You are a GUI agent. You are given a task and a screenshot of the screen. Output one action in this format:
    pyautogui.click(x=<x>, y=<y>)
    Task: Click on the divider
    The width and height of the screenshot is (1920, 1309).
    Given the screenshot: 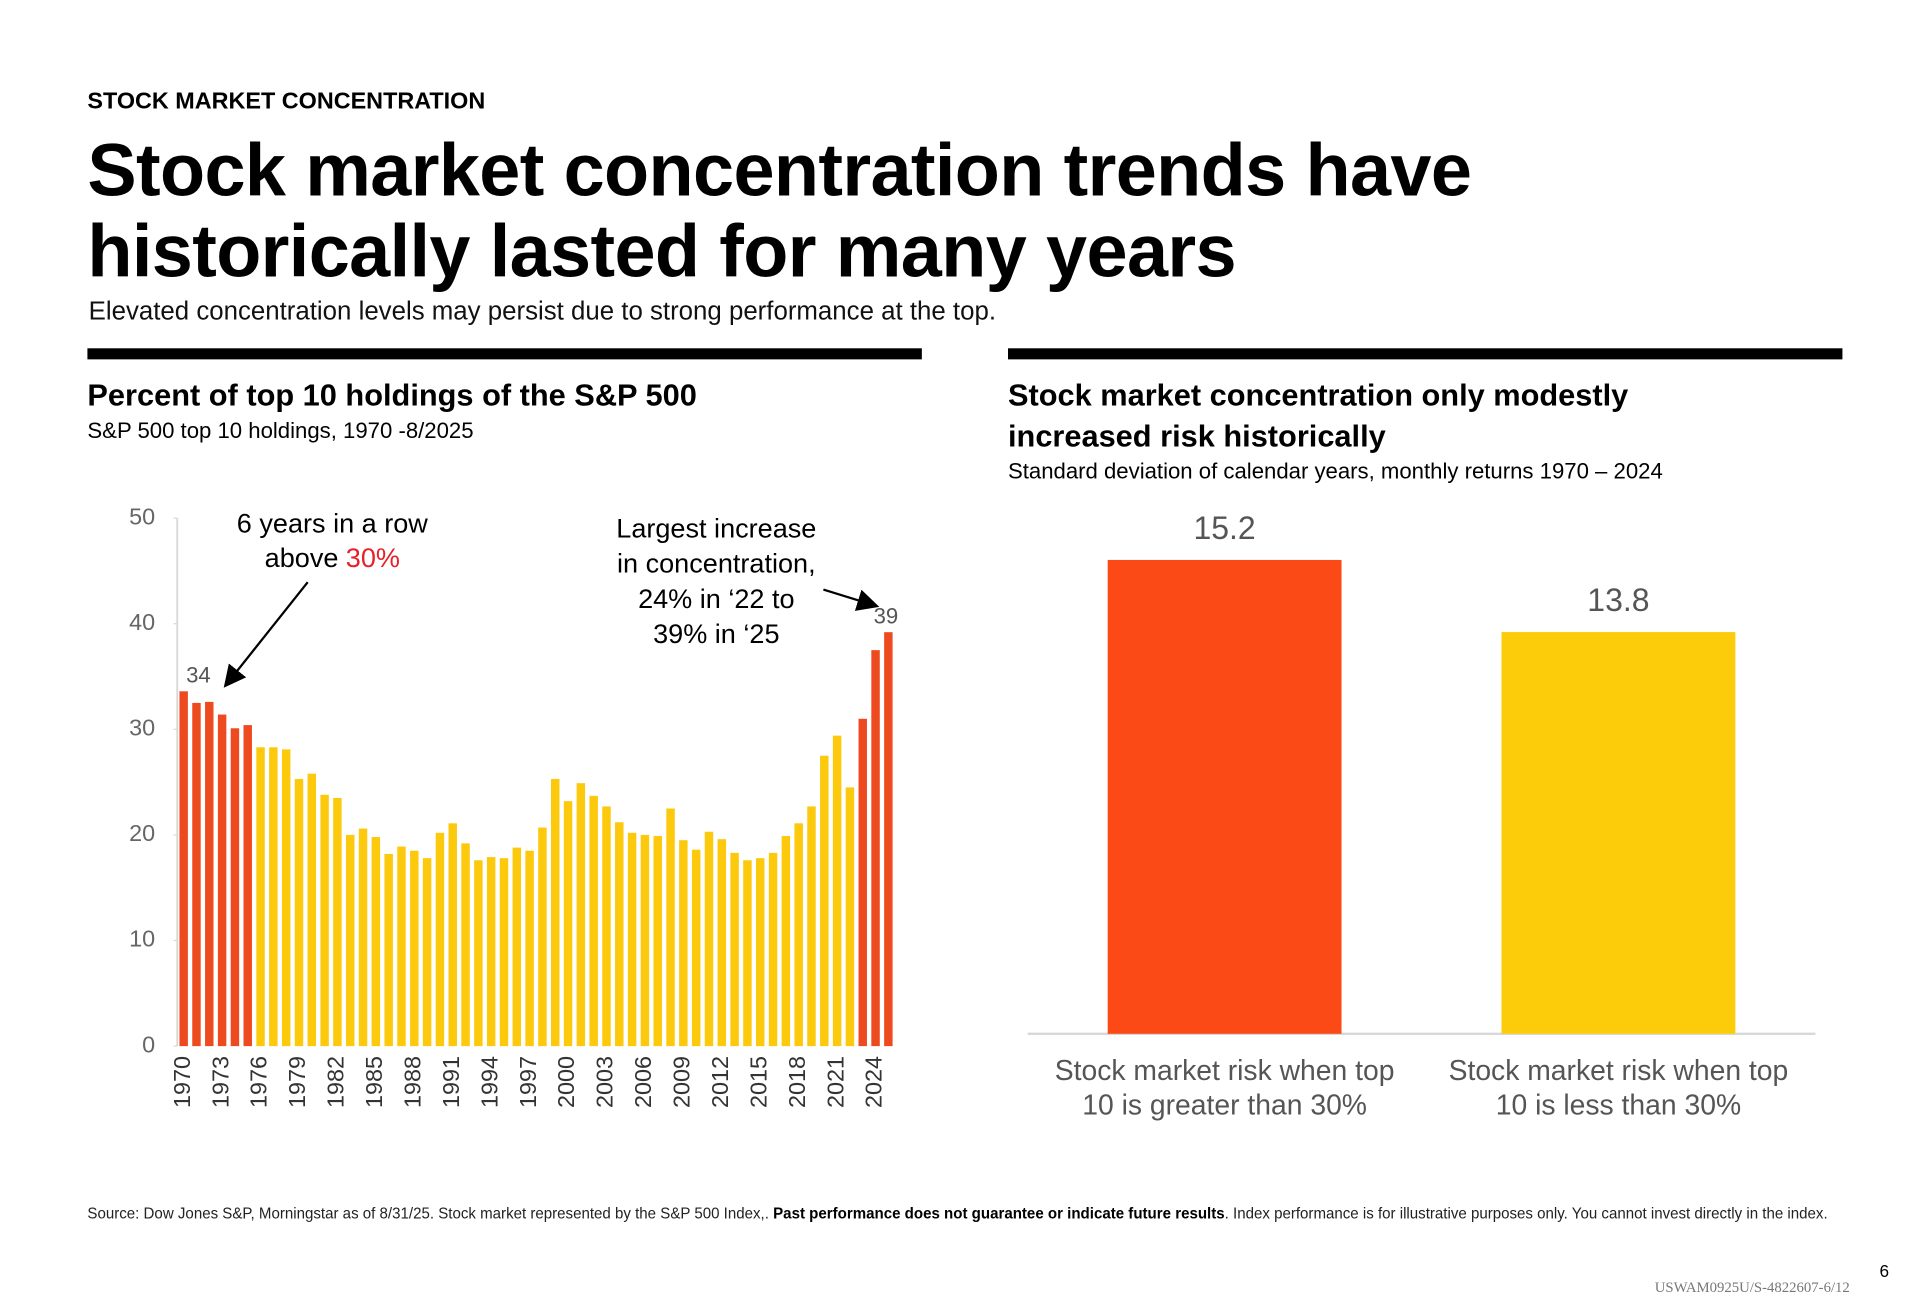 What is the action you would take?
    pyautogui.click(x=504, y=354)
    